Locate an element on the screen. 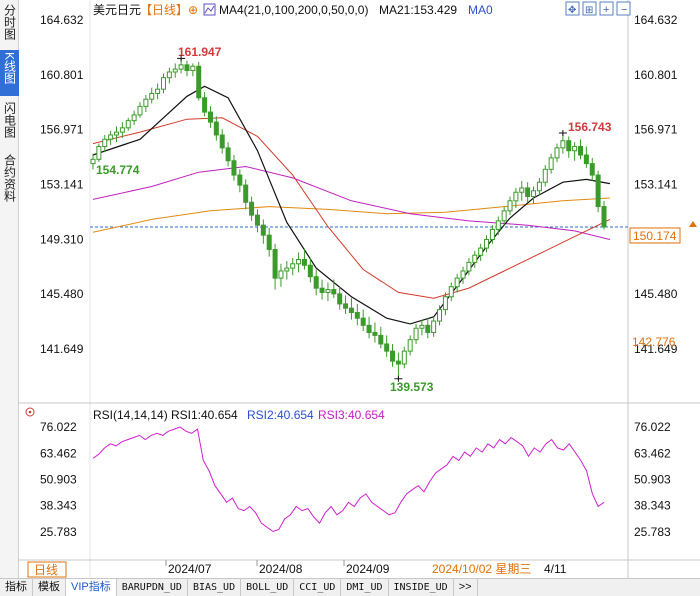 The image size is (700, 596). rsi-settings-icon is located at coordinates (30, 412).